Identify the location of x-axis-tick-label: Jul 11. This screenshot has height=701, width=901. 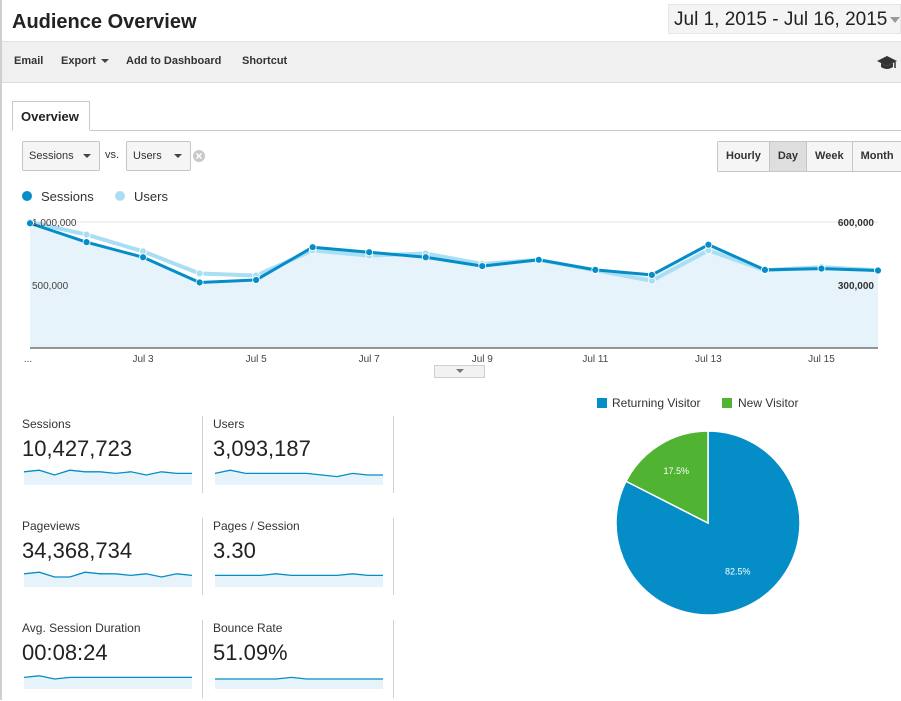
(595, 359).